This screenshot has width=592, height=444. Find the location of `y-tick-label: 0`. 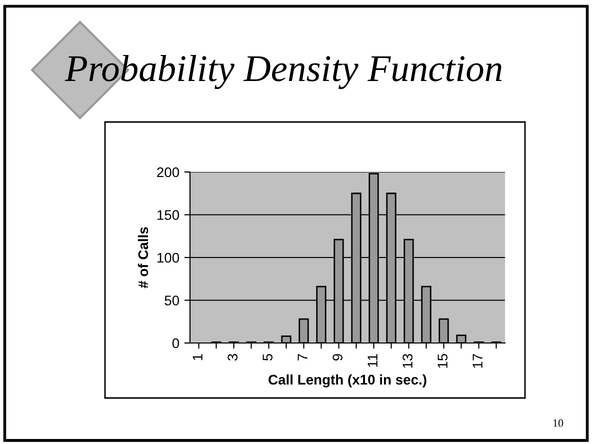

y-tick-label: 0 is located at coordinates (176, 343).